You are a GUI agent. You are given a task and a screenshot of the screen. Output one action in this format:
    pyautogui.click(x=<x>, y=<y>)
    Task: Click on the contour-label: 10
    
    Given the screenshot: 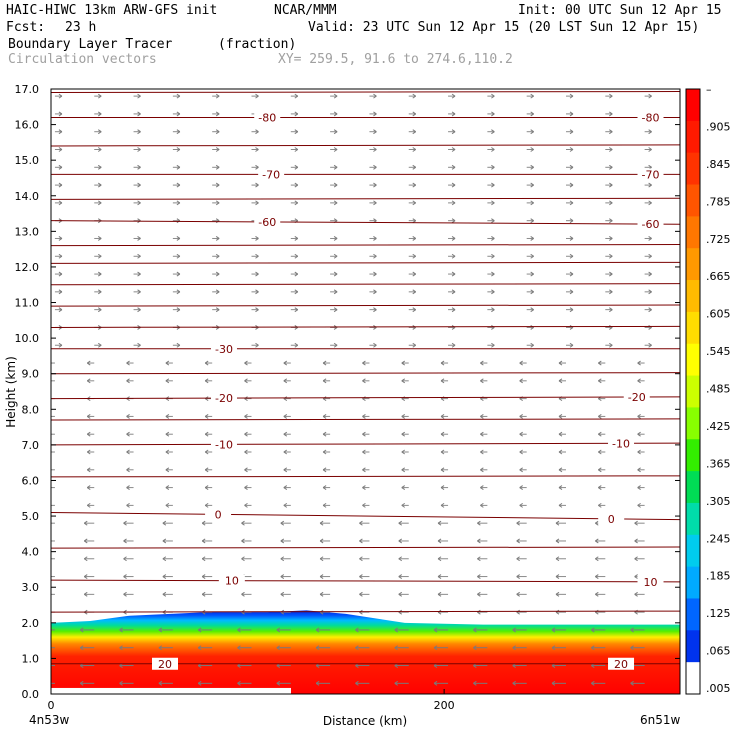 What is the action you would take?
    pyautogui.click(x=232, y=581)
    